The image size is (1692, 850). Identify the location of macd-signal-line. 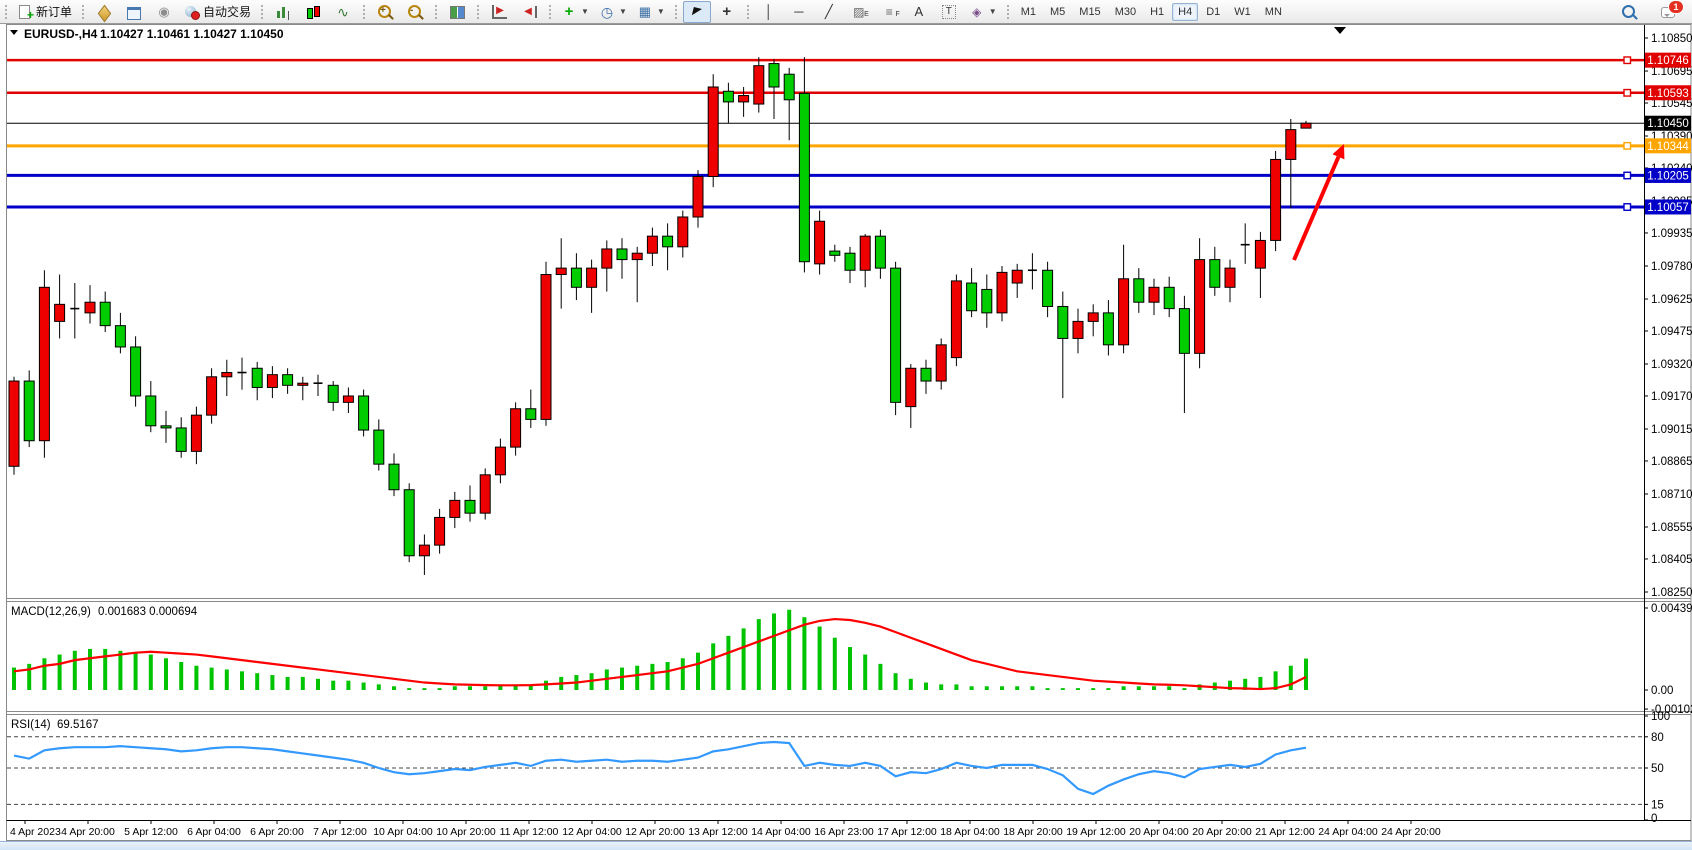
(660, 654).